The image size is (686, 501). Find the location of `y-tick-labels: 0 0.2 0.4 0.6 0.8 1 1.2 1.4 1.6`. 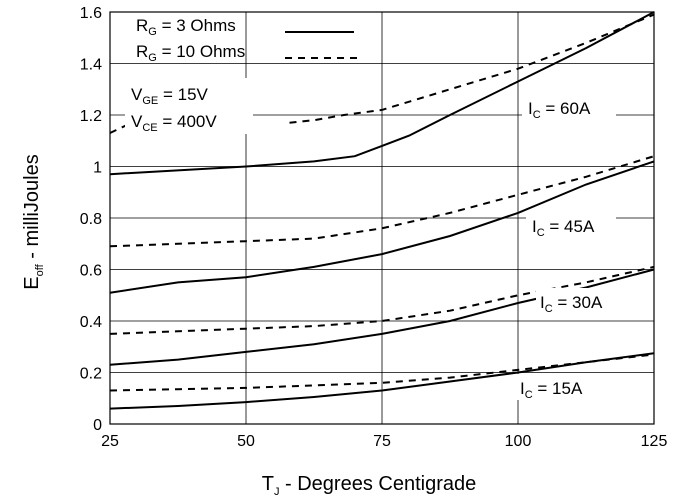

y-tick-labels: 0 0.2 0.4 0.6 0.8 1 1.2 1.4 1.6 is located at coordinates (91, 219).